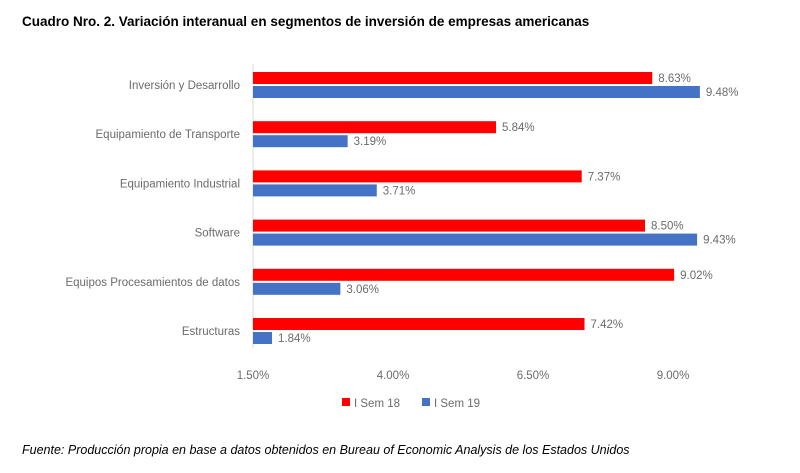 The image size is (800, 473). I want to click on category-label: Equipamiento Industrial, so click(180, 184).